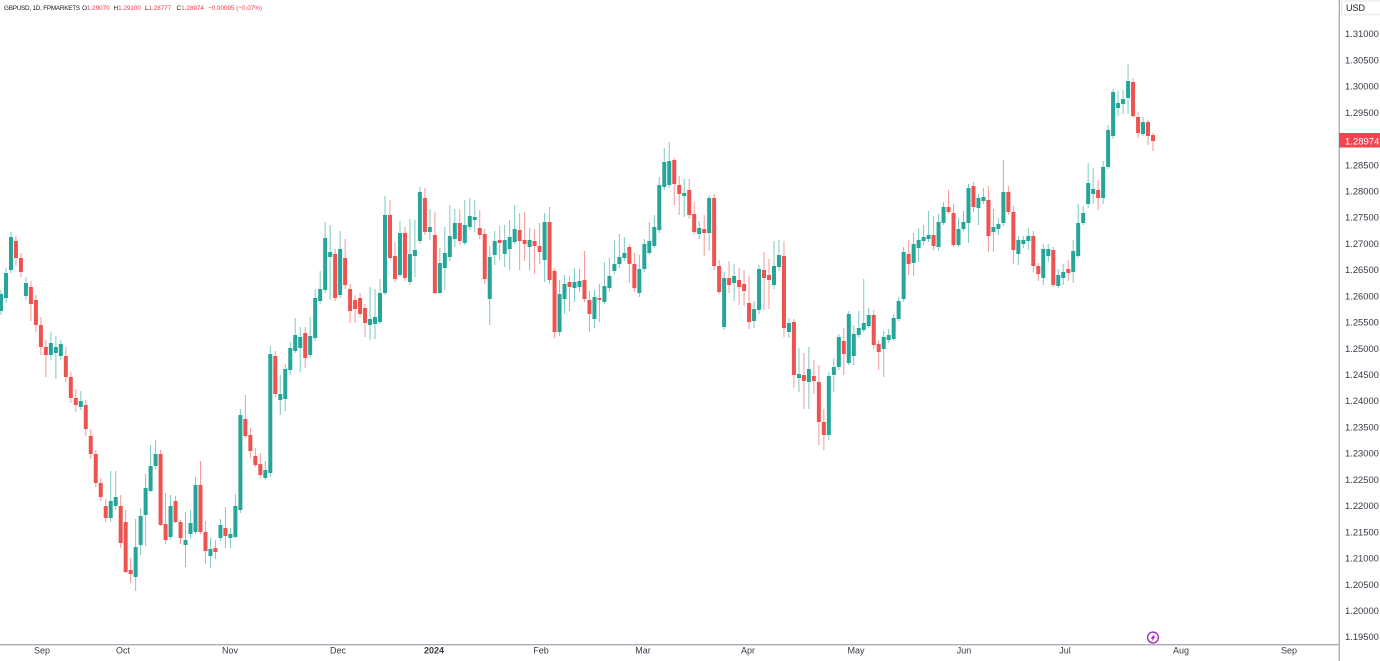 The height and width of the screenshot is (661, 1380). Describe the element at coordinates (1362, 636) in the screenshot. I see `svg-text: 1.19500` at that location.